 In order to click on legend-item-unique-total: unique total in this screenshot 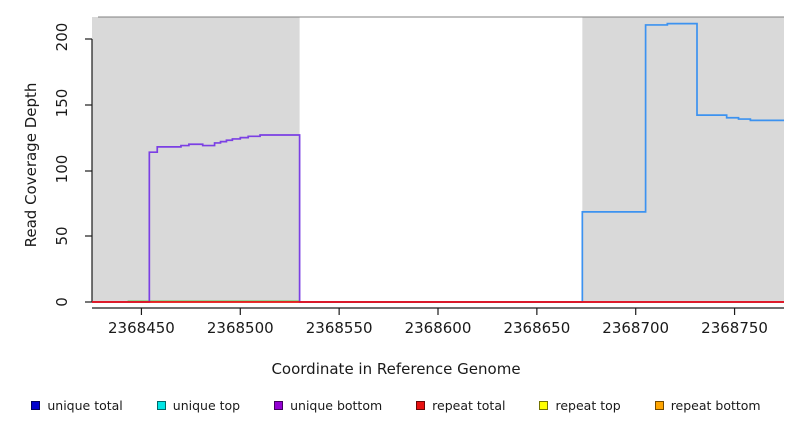, I will do `click(77, 405)`.